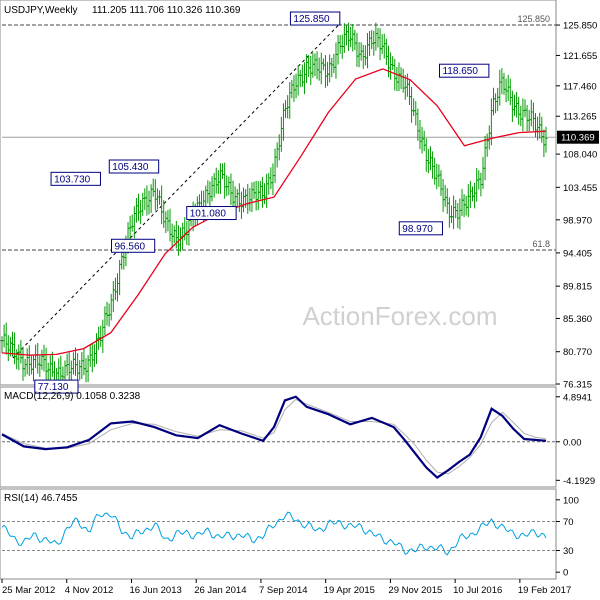 The height and width of the screenshot is (600, 600). I want to click on rsi-line, so click(274, 533).